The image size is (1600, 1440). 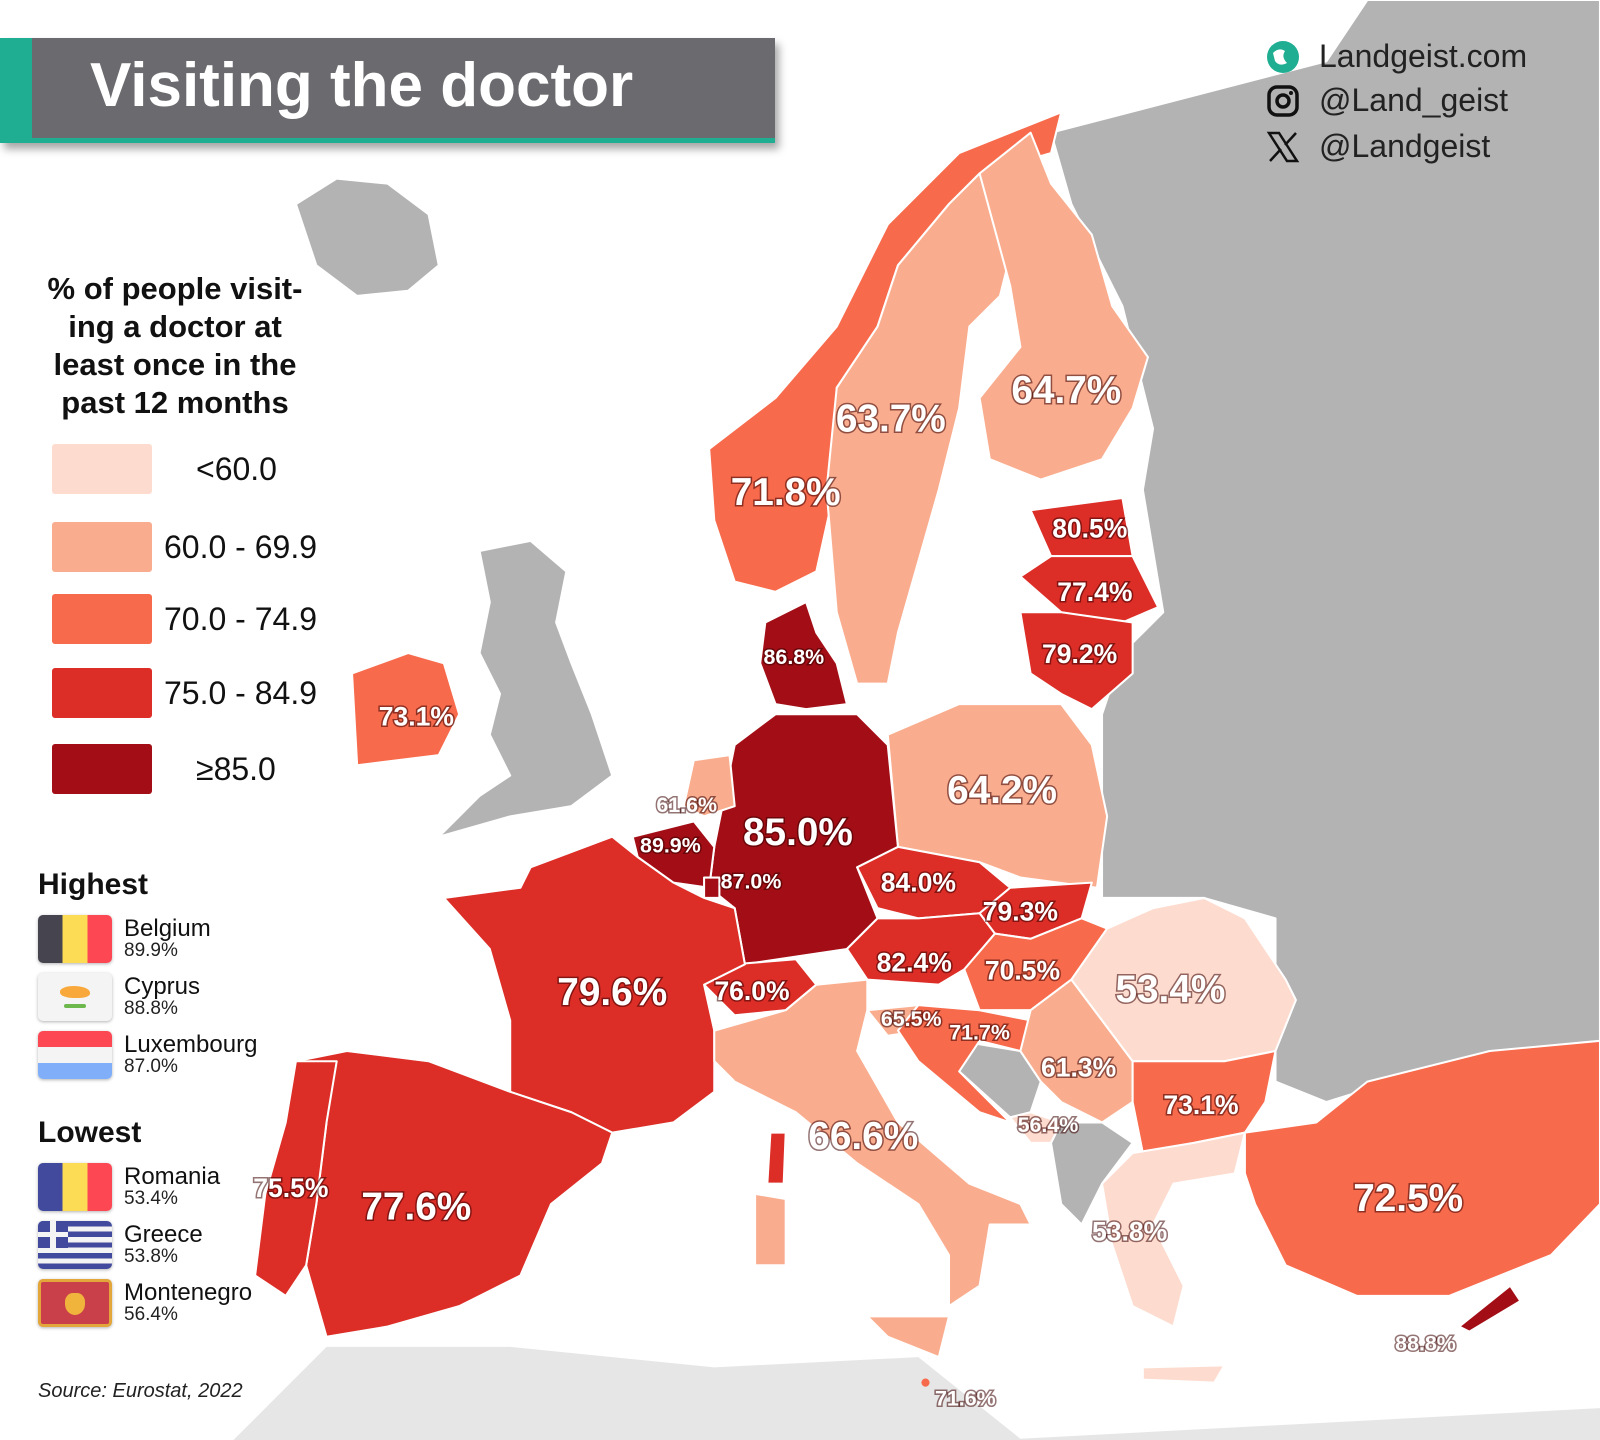 What do you see at coordinates (911, 1019) in the screenshot?
I see `label-slovenia: 65.5%` at bounding box center [911, 1019].